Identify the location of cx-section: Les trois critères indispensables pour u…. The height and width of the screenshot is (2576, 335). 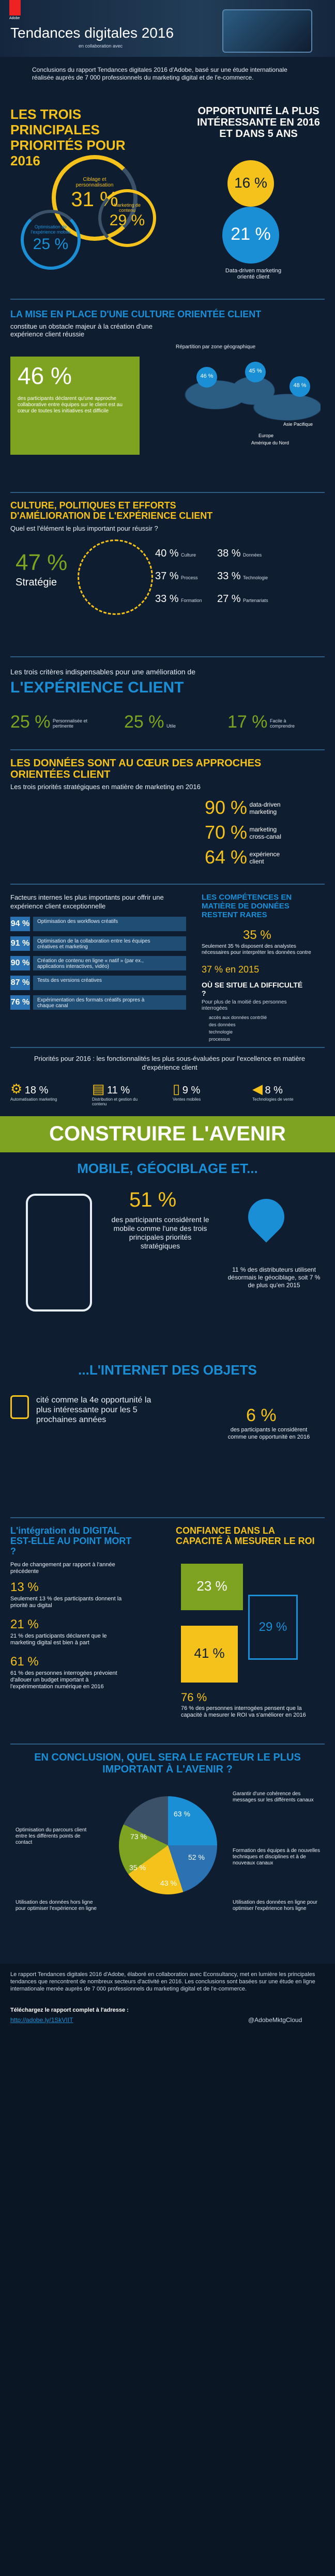
(167, 703).